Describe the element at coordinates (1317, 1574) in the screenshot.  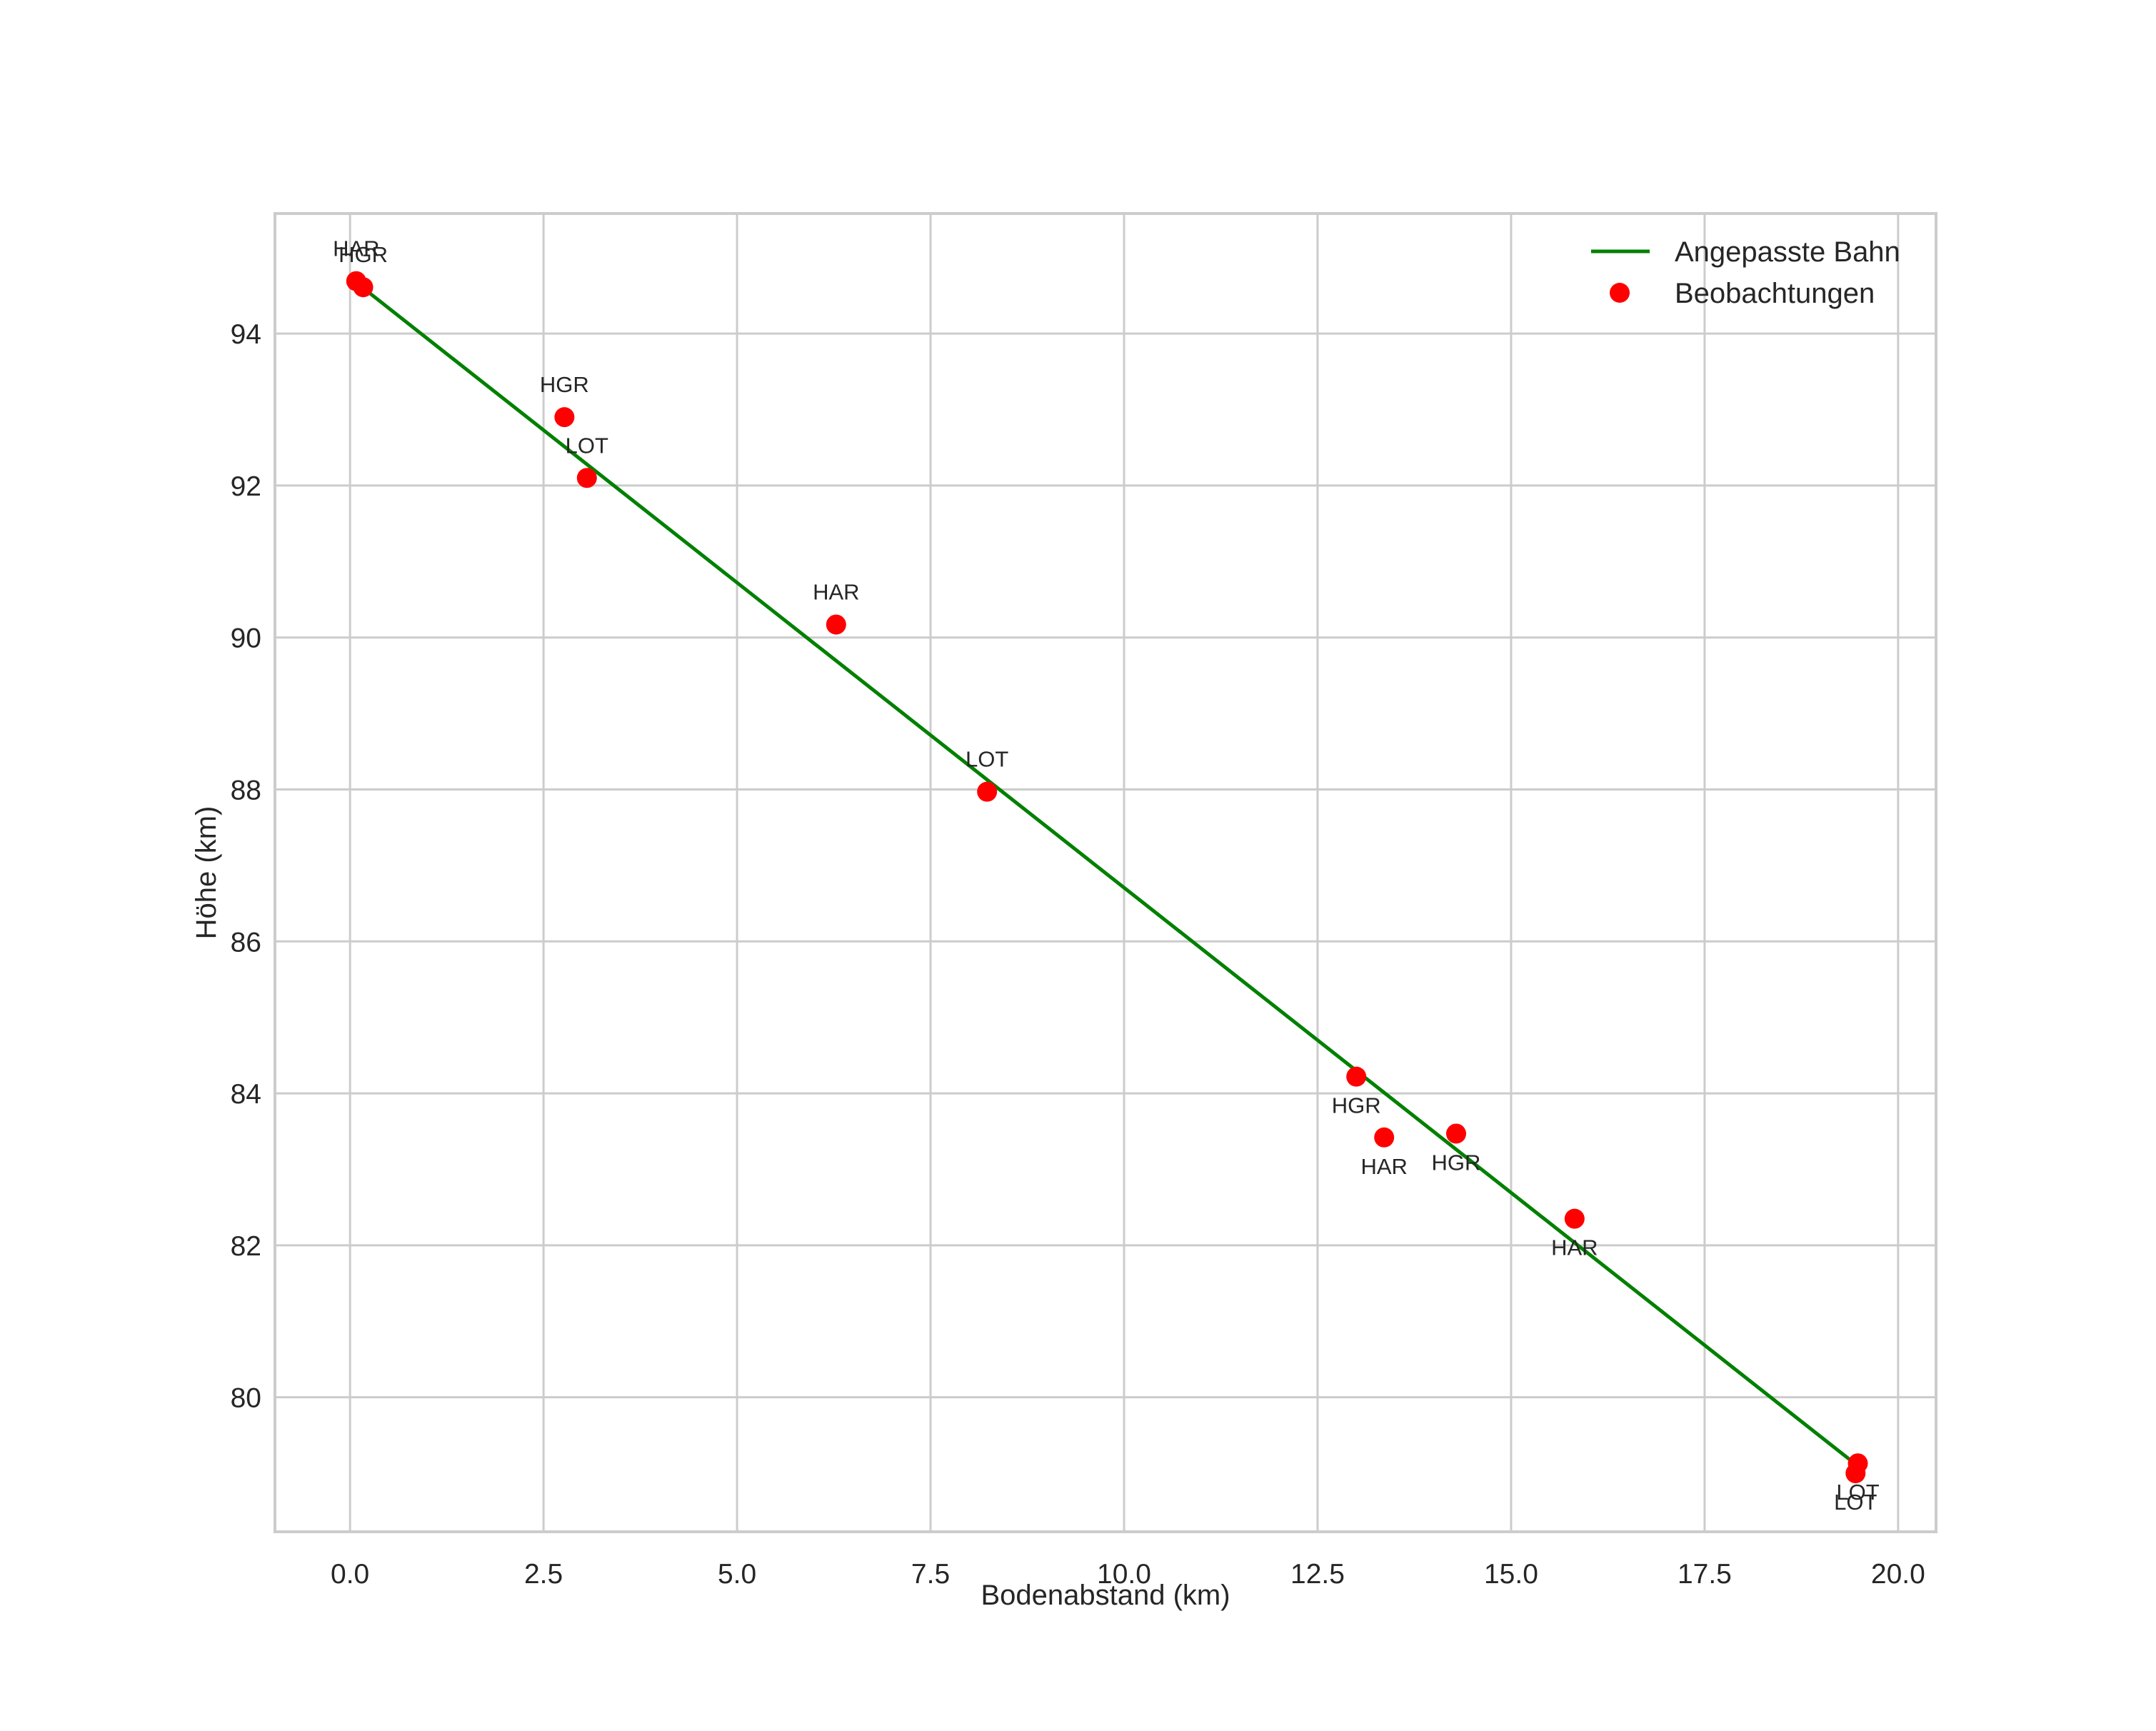
I see `x-tick-label: 12.5` at that location.